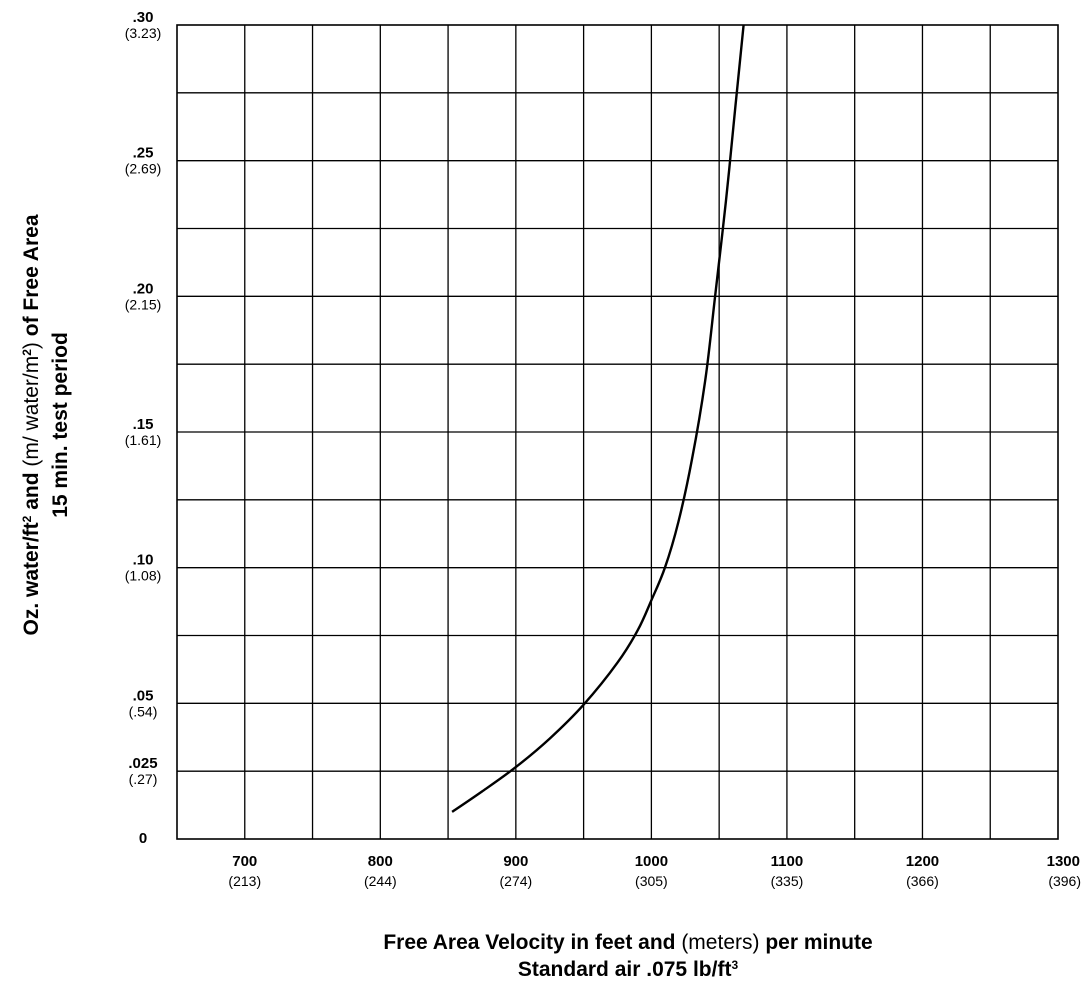 The image size is (1084, 983). I want to click on y-tick-sublabel: (1.61), so click(143, 440).